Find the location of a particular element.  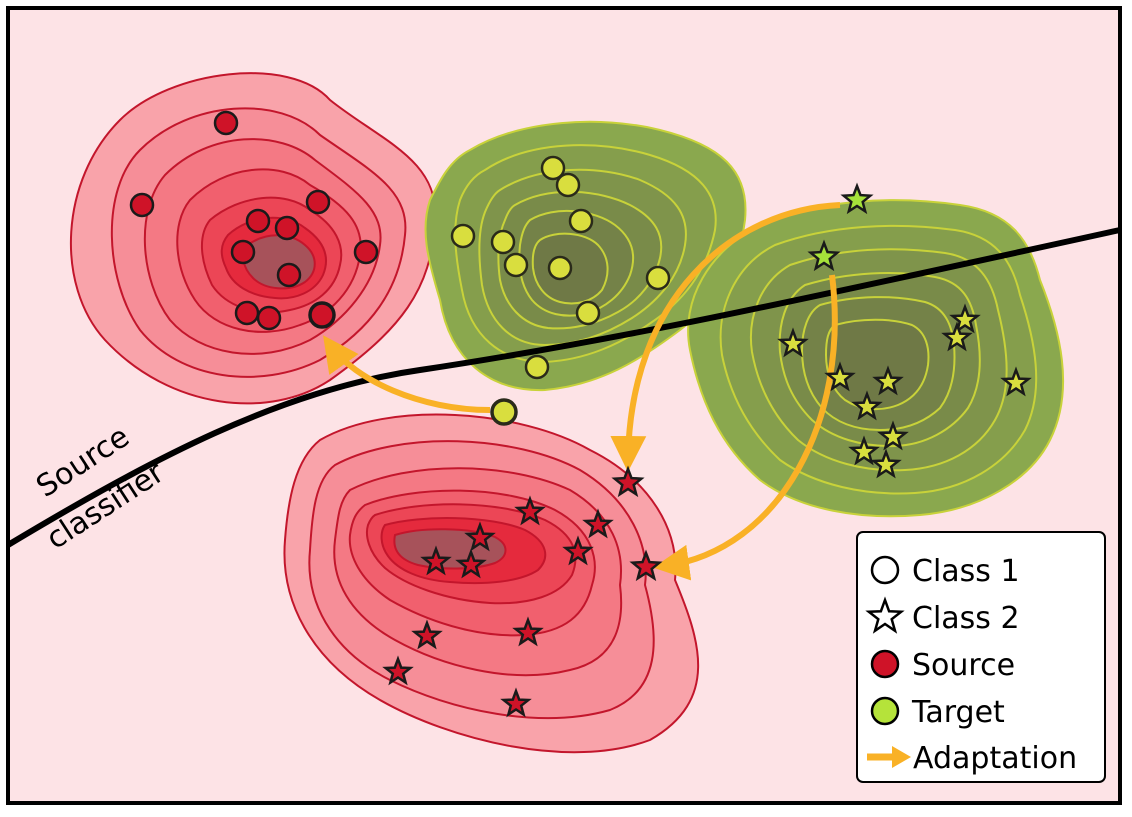

star-marker-icon is located at coordinates (885, 615).